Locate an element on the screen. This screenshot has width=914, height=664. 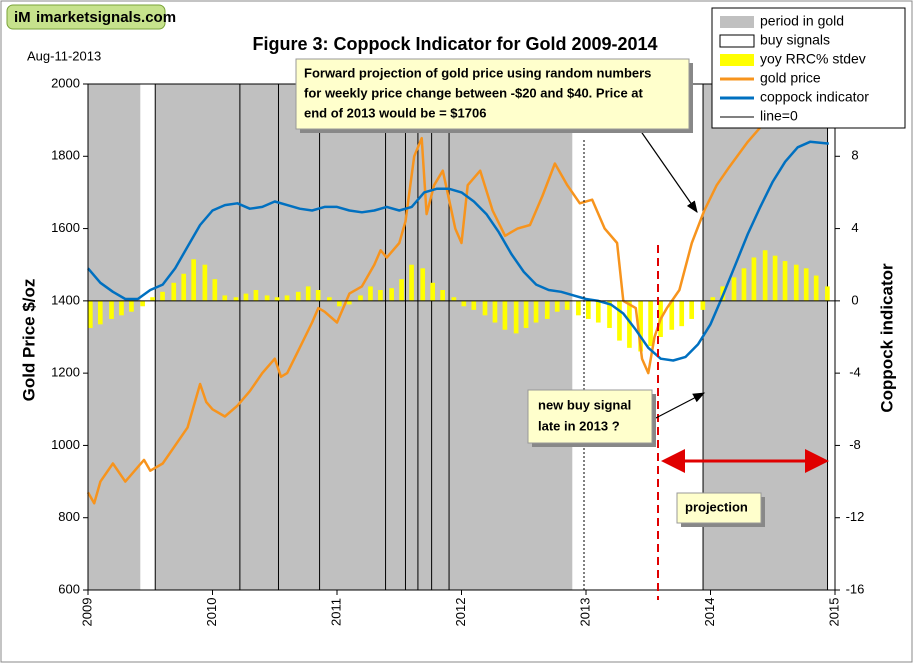
legend-label: gold price is located at coordinates (790, 78).